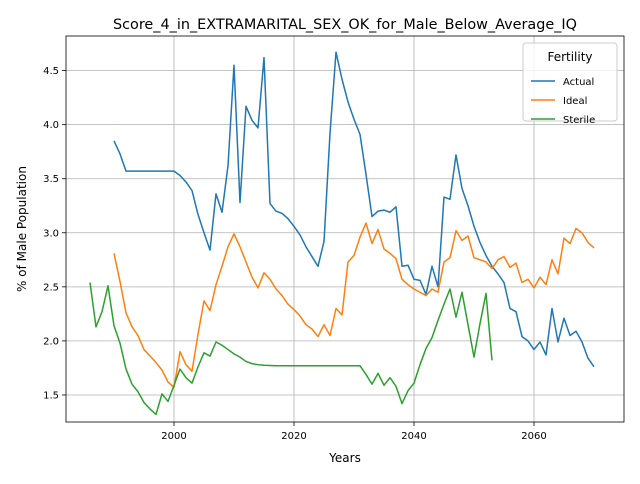 This screenshot has width=640, height=484. I want to click on y-tick-label: 4.0, so click(51, 125).